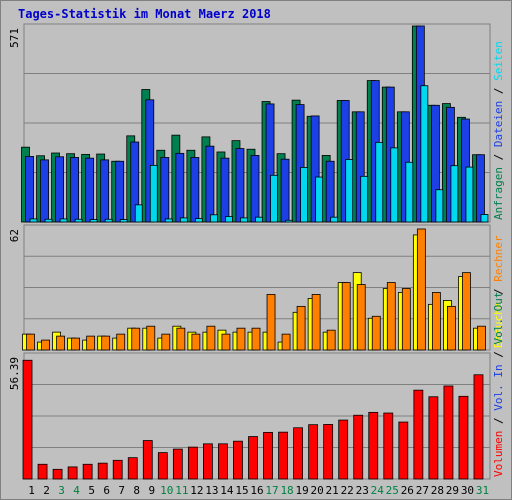 This screenshot has width=512, height=500. What do you see at coordinates (392, 490) in the screenshot?
I see `x-tick-label: 25` at bounding box center [392, 490].